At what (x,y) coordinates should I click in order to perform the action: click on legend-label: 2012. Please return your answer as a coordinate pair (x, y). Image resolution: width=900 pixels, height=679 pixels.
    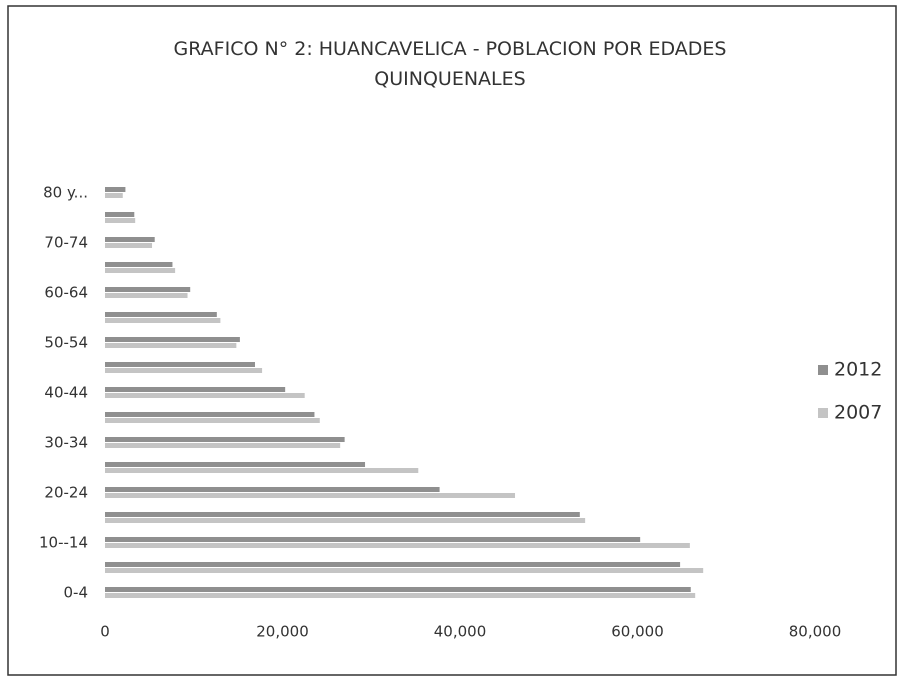
    Looking at the image, I should click on (858, 370).